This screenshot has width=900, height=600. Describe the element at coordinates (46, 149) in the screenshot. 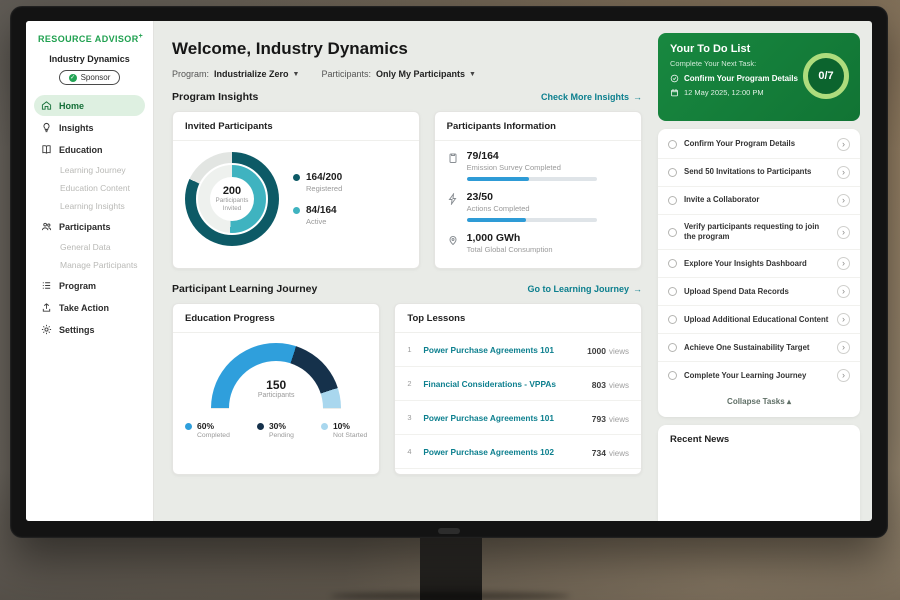

I see `book-icon` at that location.